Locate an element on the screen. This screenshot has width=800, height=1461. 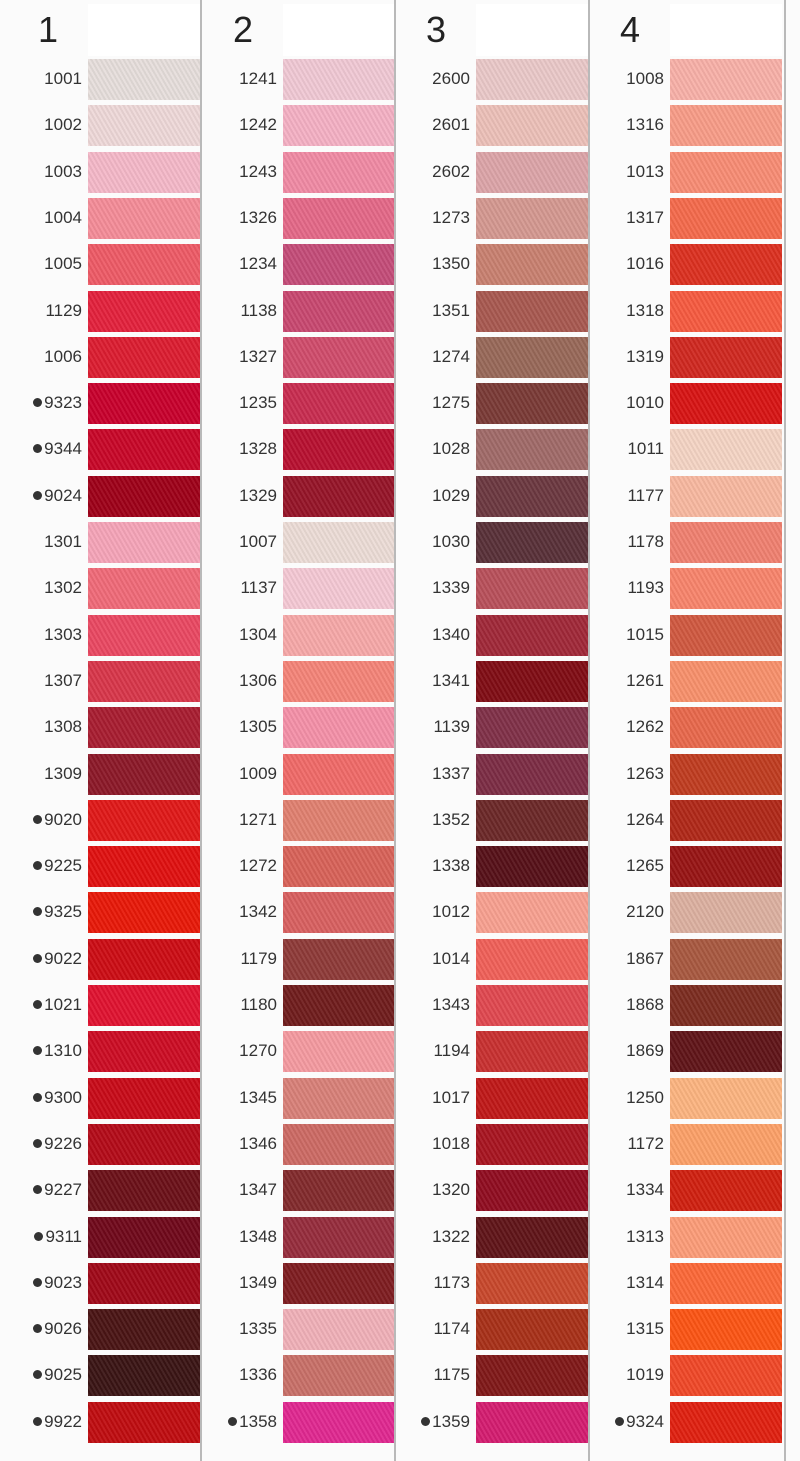
thread-code: 1341 is located at coordinates (451, 680).